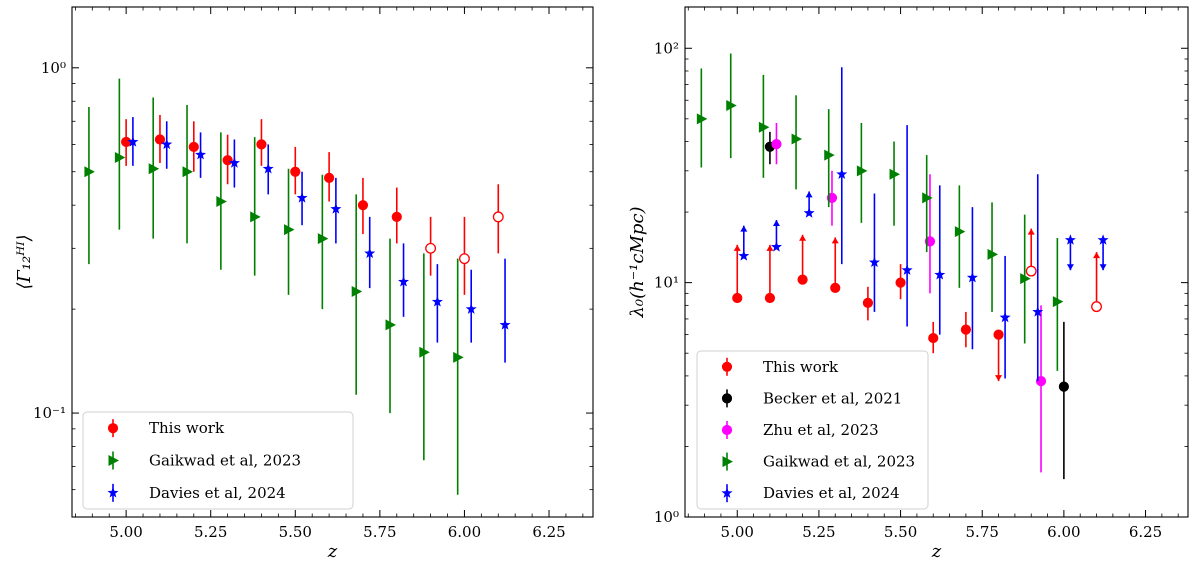 The width and height of the screenshot is (1200, 562). I want to click on y-axis-label: ⟨Γ₁₂ᴴᴵ⟩, so click(24, 261).